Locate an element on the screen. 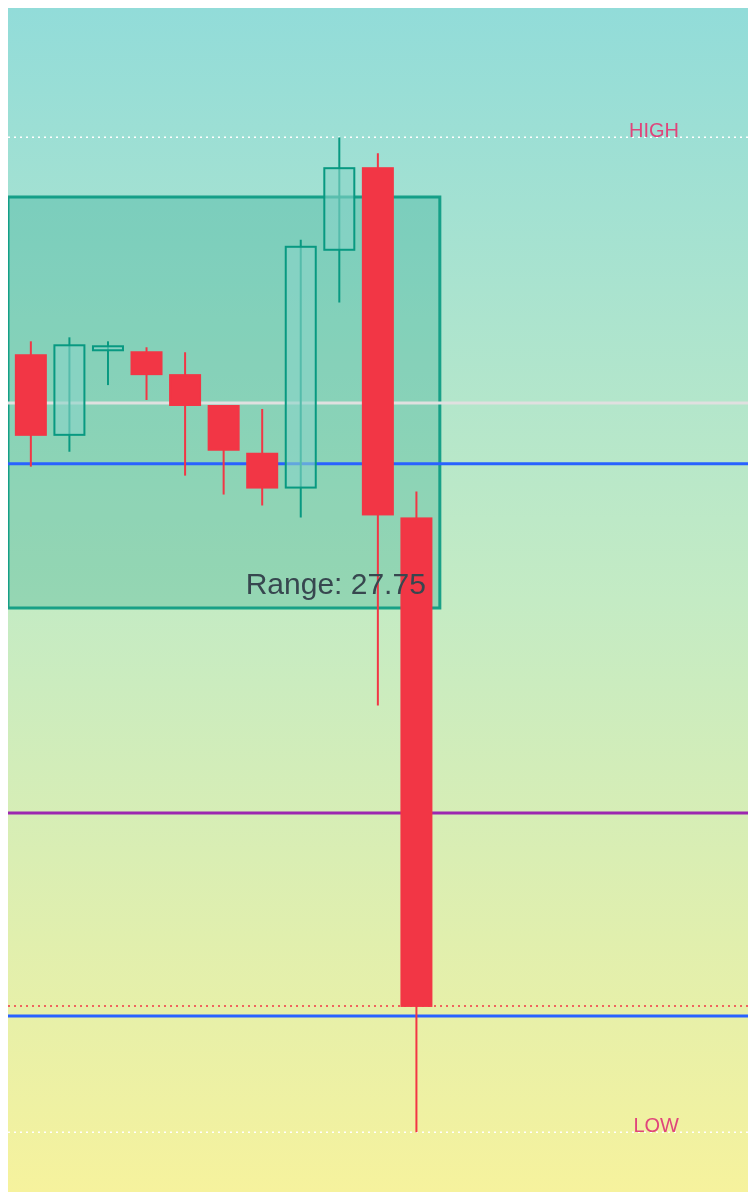 Image resolution: width=748 pixels, height=1200 pixels. ref-line-label: LOW is located at coordinates (656, 1125).